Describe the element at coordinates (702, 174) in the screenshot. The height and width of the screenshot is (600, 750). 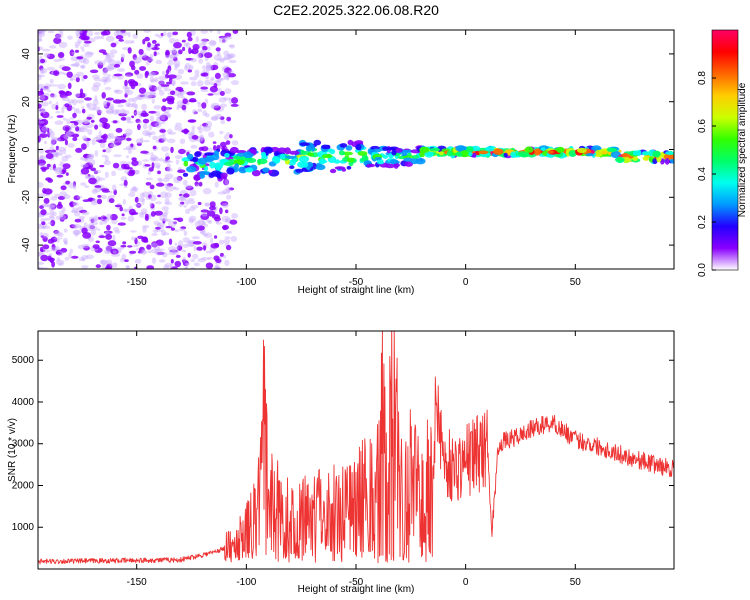
I see `colorbar-tick-label: 0.4` at that location.